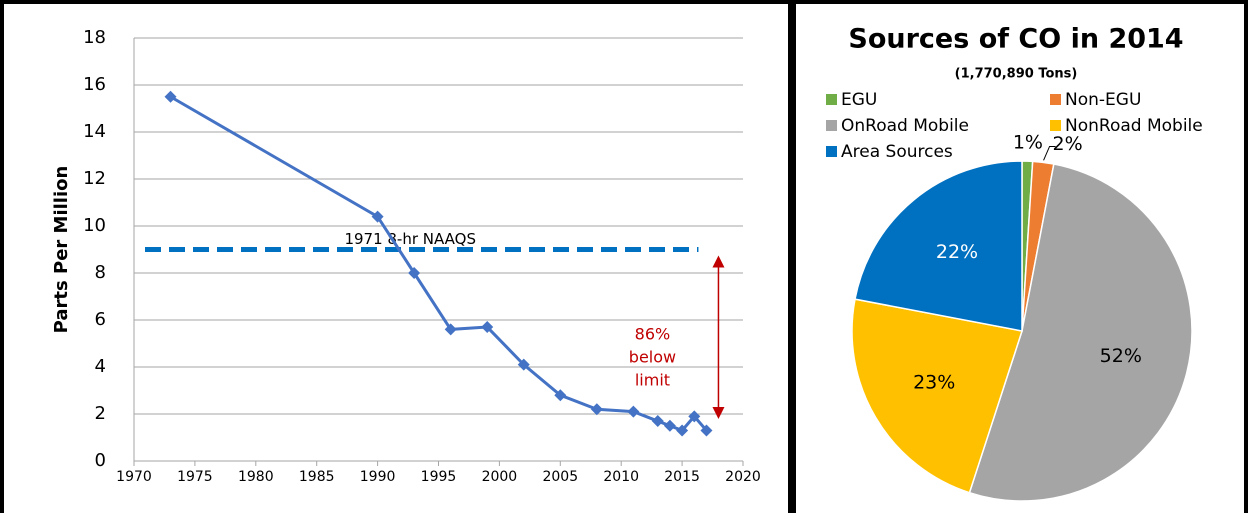 The image size is (1248, 513). I want to click on y-tick-label: 2, so click(100, 413).